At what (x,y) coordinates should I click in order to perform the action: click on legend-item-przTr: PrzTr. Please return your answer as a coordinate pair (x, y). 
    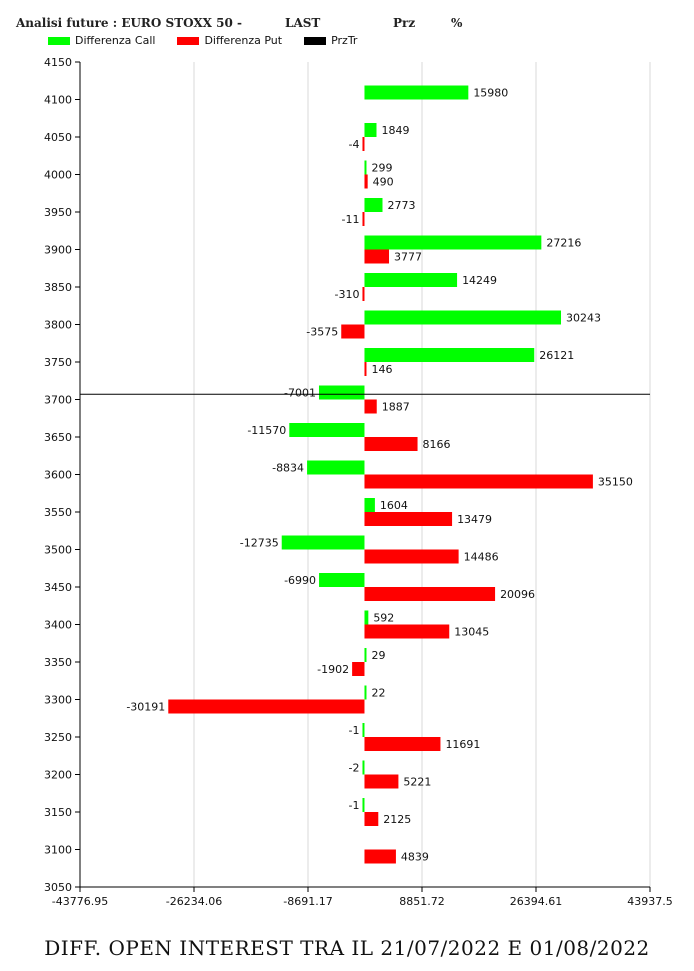
    Looking at the image, I should click on (330, 40).